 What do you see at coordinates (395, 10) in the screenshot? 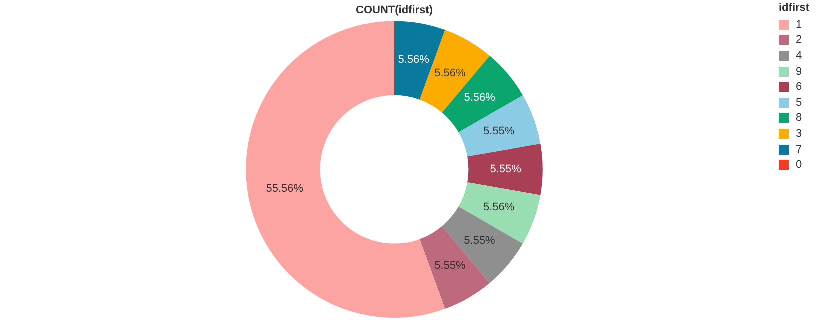
I see `chart-title: COUNT(idfirst)` at bounding box center [395, 10].